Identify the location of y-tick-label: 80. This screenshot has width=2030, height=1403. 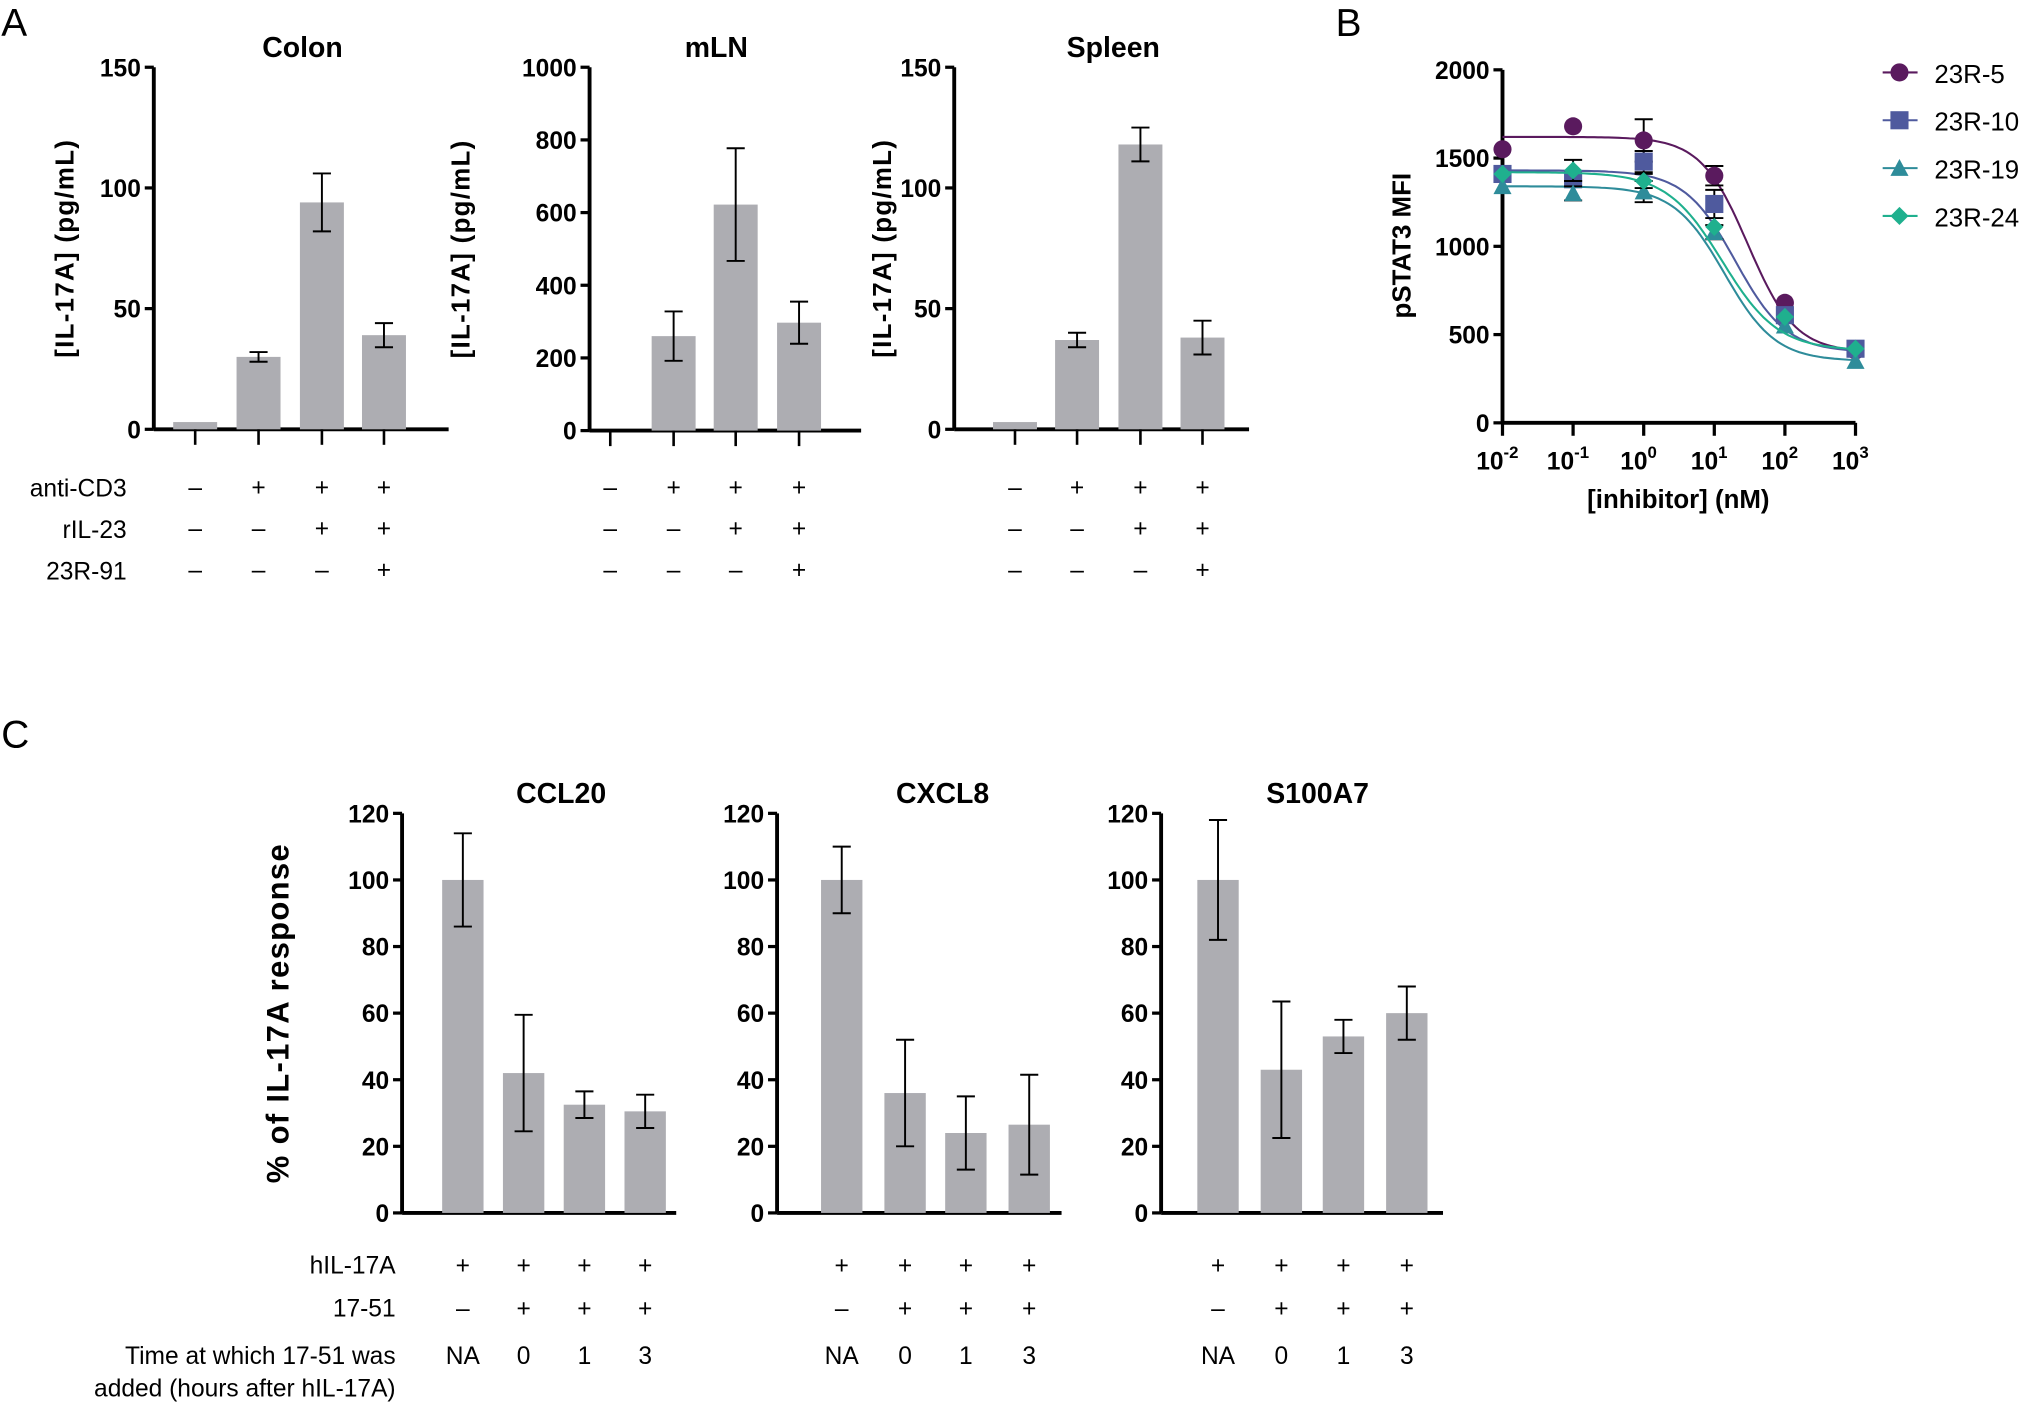
(375, 948).